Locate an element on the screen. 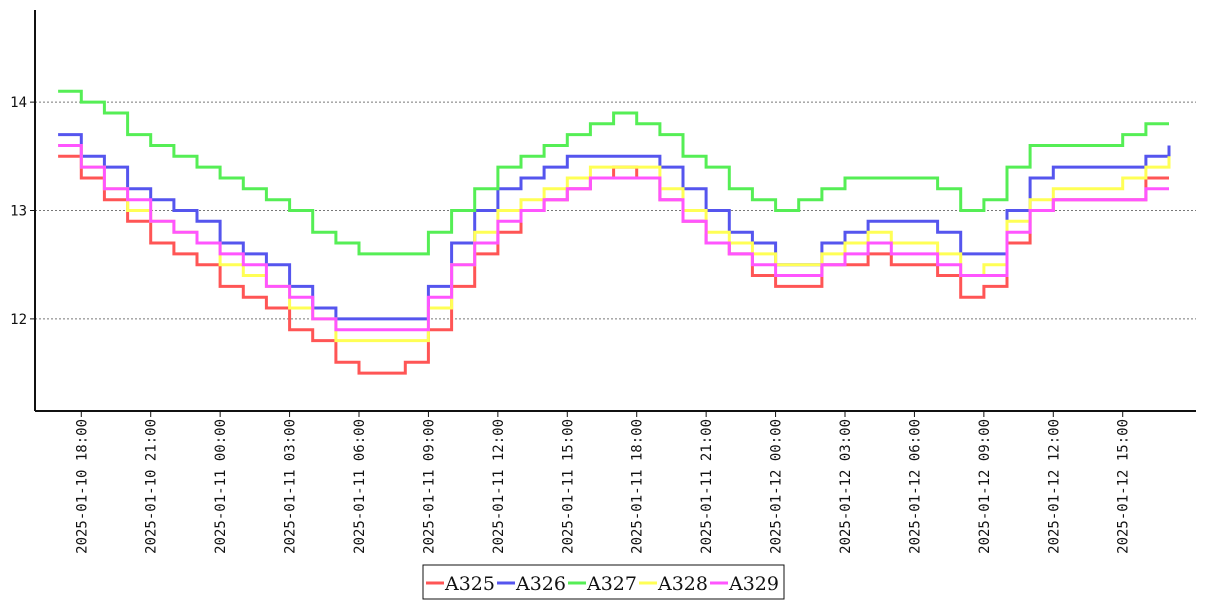 The height and width of the screenshot is (600, 1207). legend-label: A325 is located at coordinates (469, 584).